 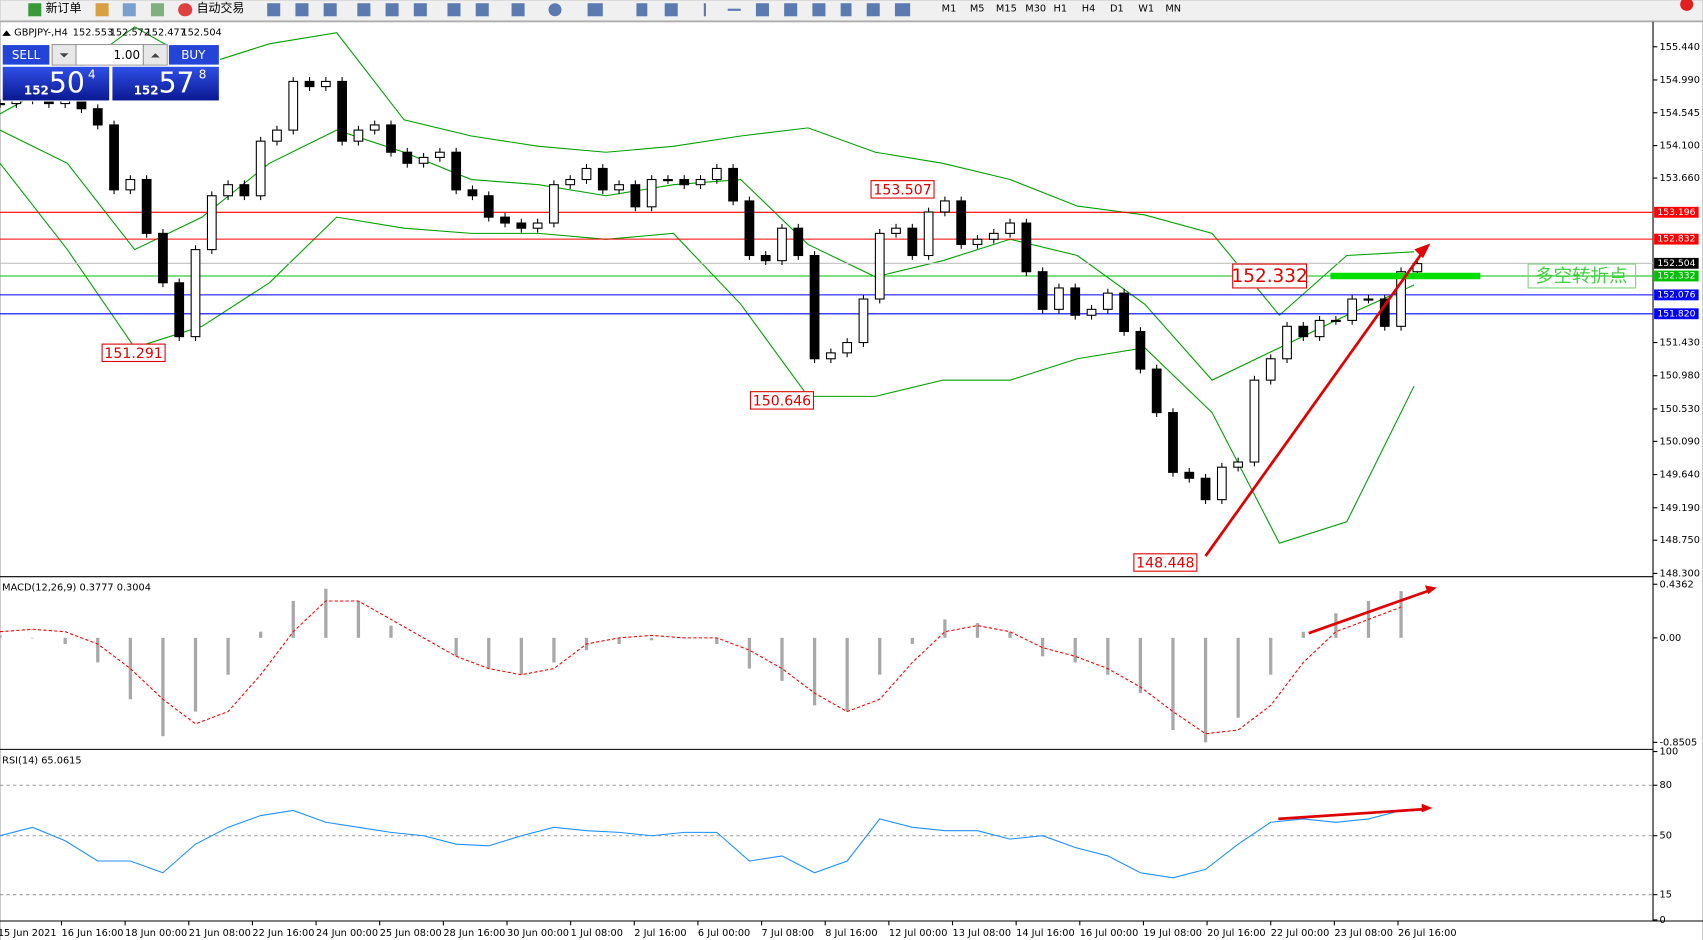 What do you see at coordinates (1663, 920) in the screenshot?
I see `y-tick-label: 0` at bounding box center [1663, 920].